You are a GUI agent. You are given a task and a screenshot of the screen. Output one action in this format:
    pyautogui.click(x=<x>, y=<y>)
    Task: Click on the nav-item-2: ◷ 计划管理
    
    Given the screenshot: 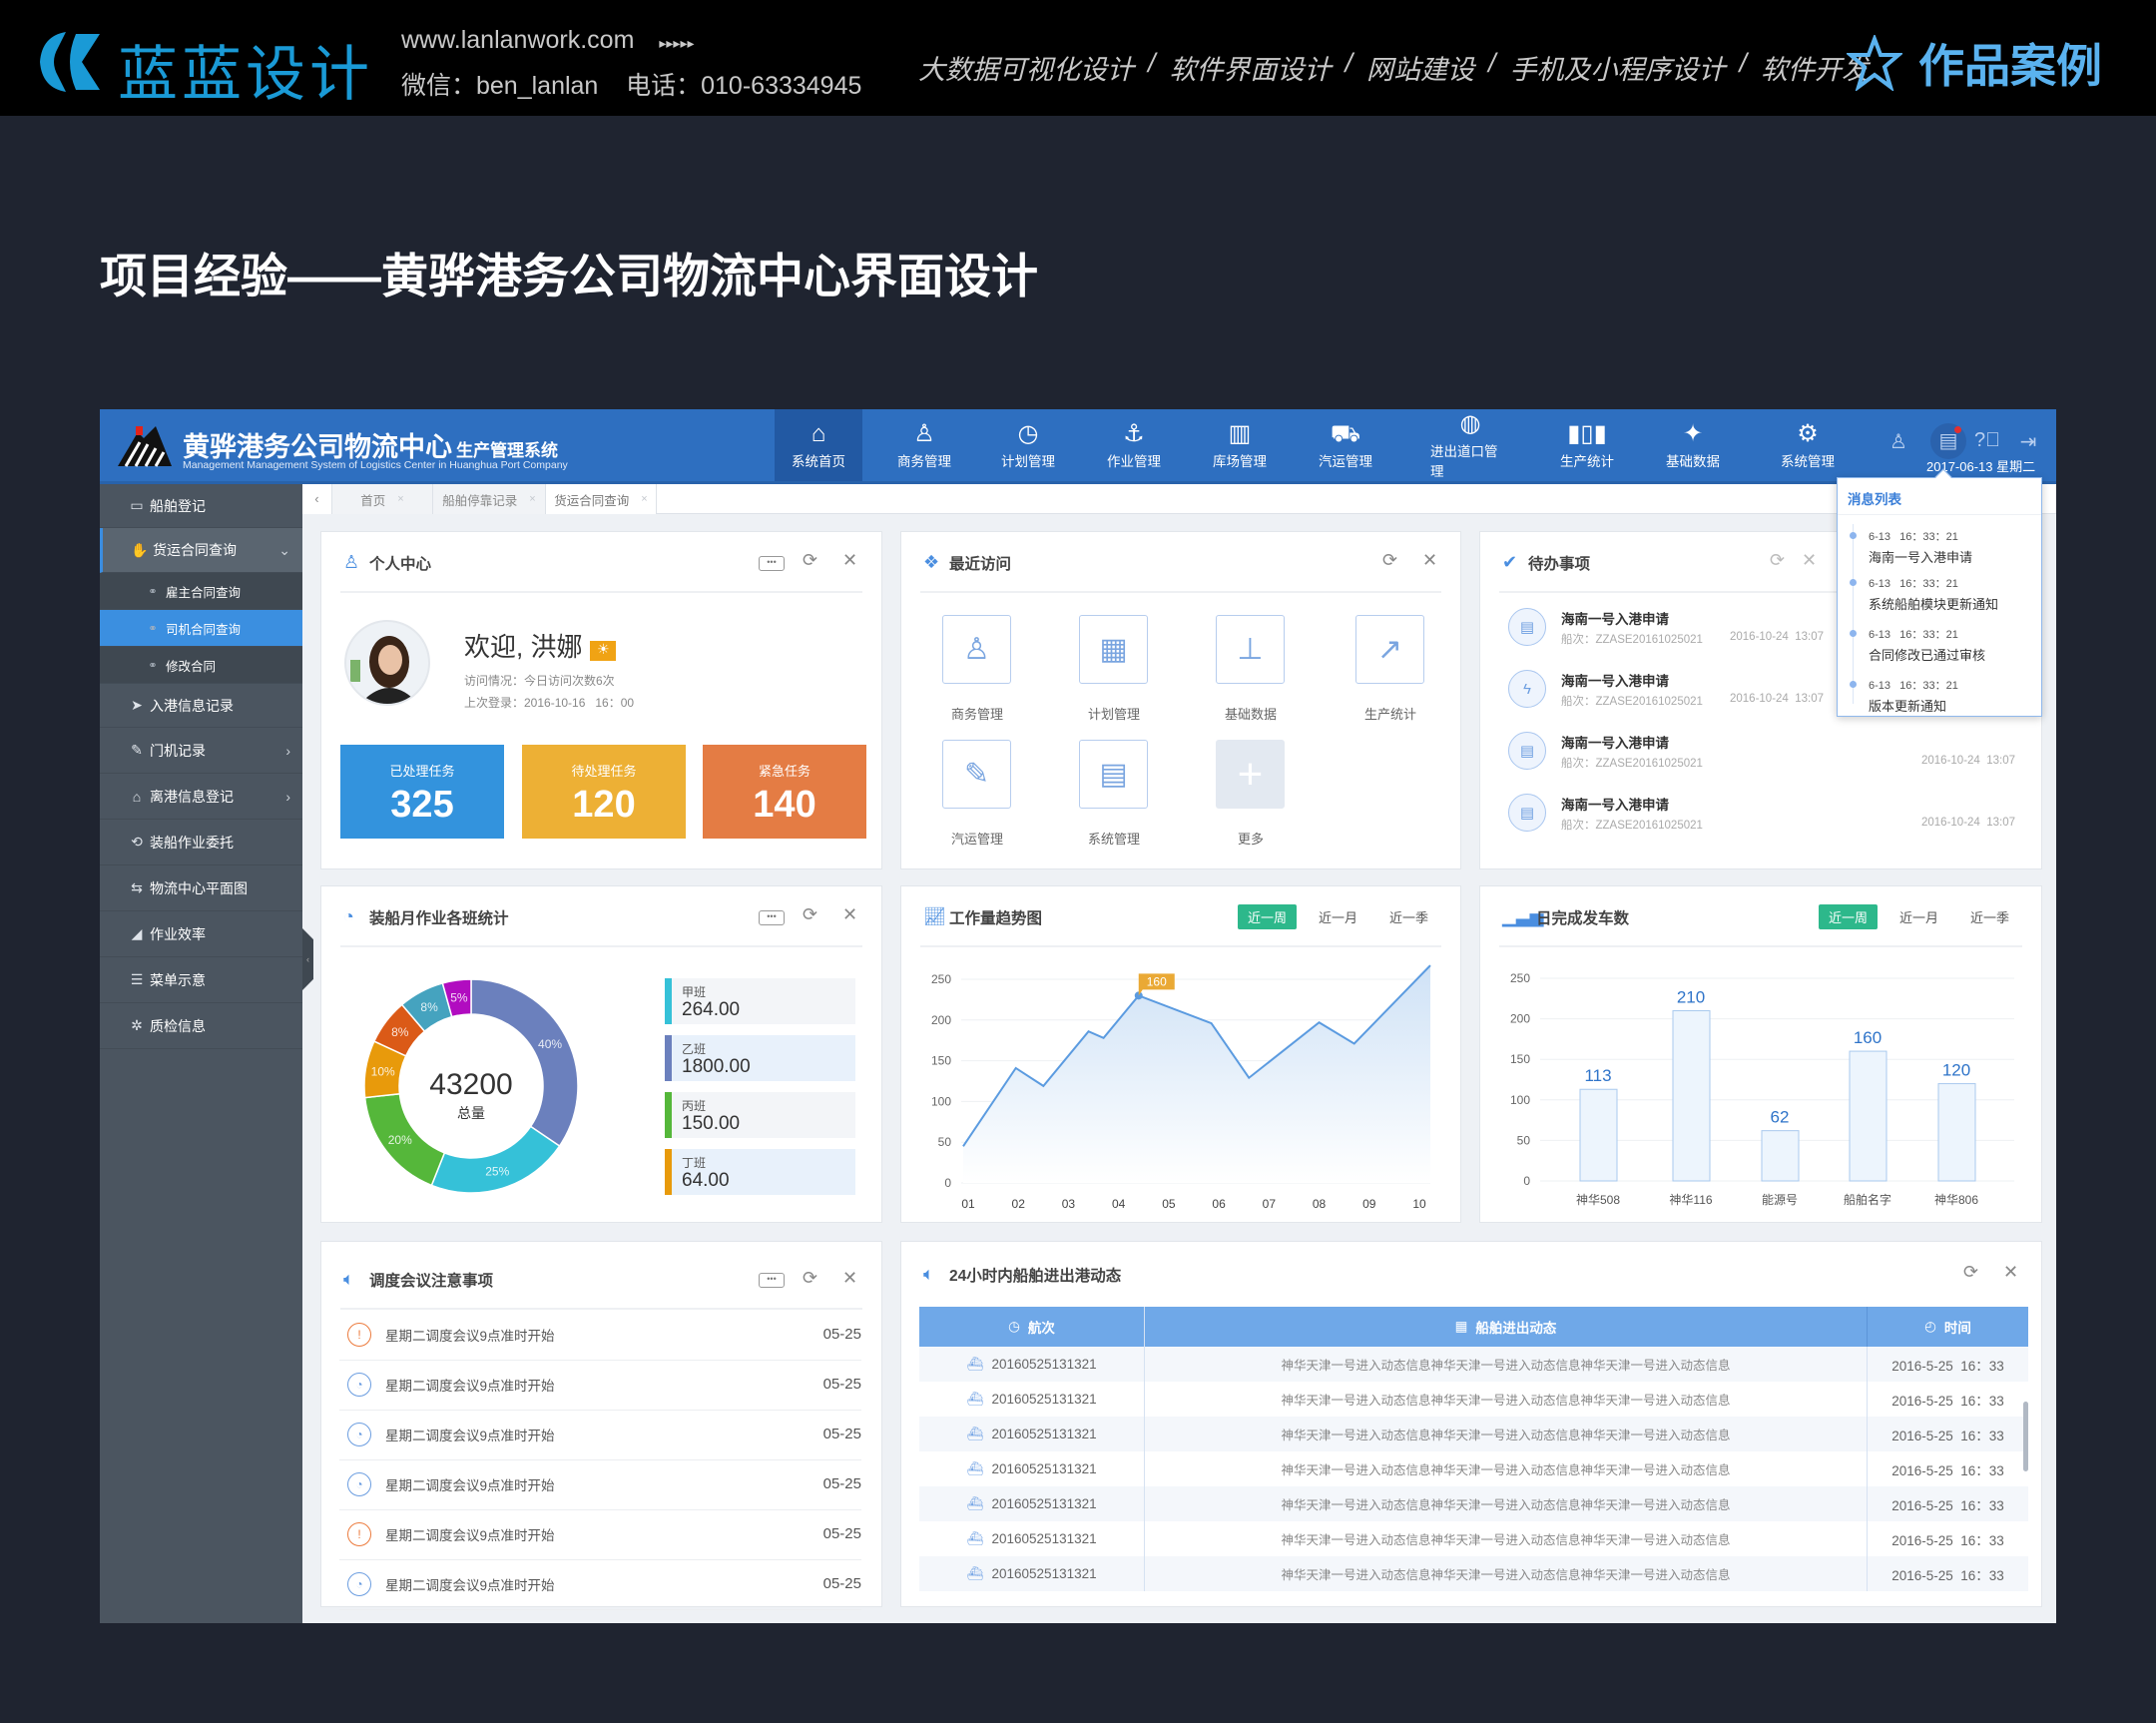 What is the action you would take?
    pyautogui.click(x=1028, y=445)
    